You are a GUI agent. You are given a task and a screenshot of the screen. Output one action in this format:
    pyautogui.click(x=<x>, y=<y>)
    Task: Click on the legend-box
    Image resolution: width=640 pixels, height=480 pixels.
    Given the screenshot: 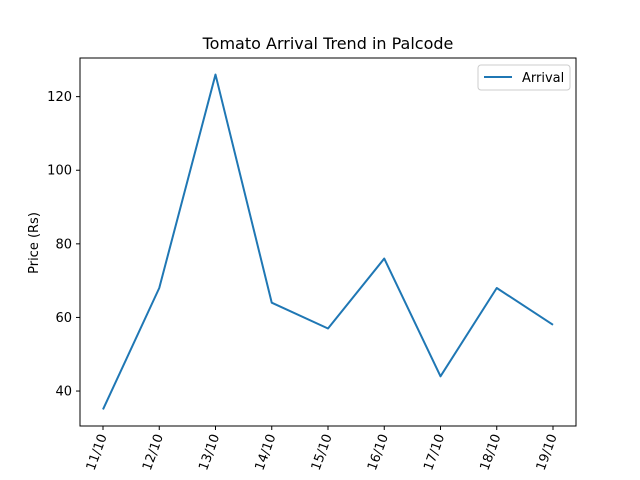 What is the action you would take?
    pyautogui.click(x=524, y=77)
    